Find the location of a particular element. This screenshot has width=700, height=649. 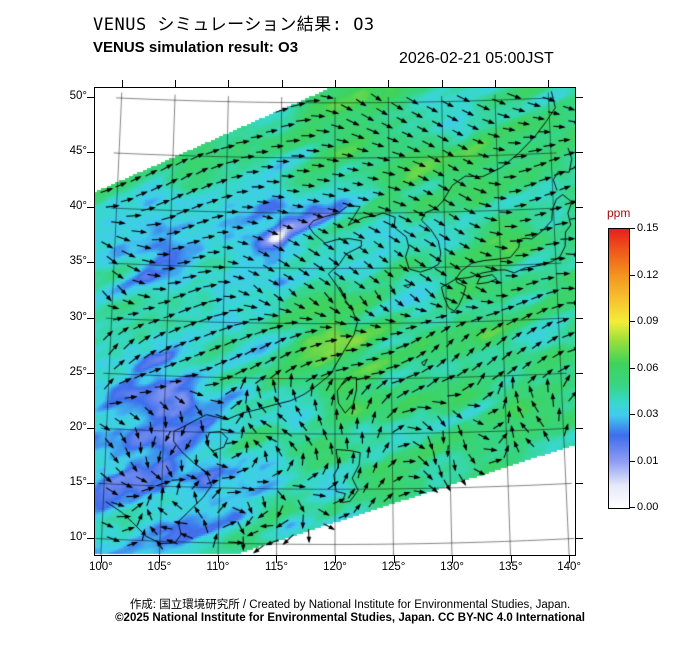

lon-tick-label: 115° is located at coordinates (276, 567).